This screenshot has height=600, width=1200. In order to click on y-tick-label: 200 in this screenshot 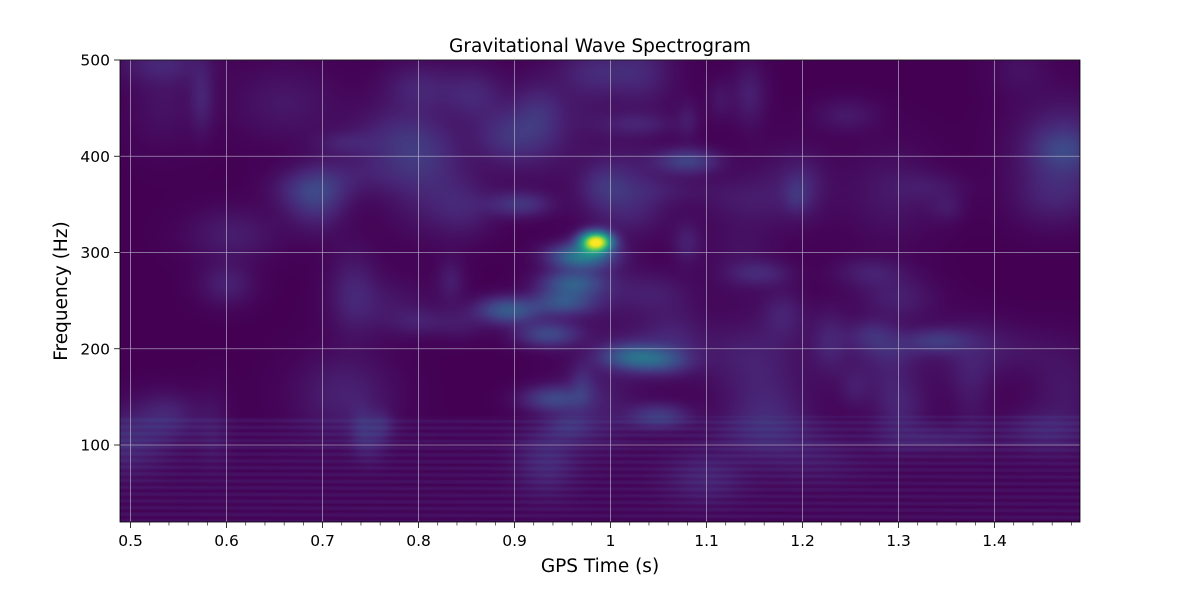, I will do `click(95, 349)`.